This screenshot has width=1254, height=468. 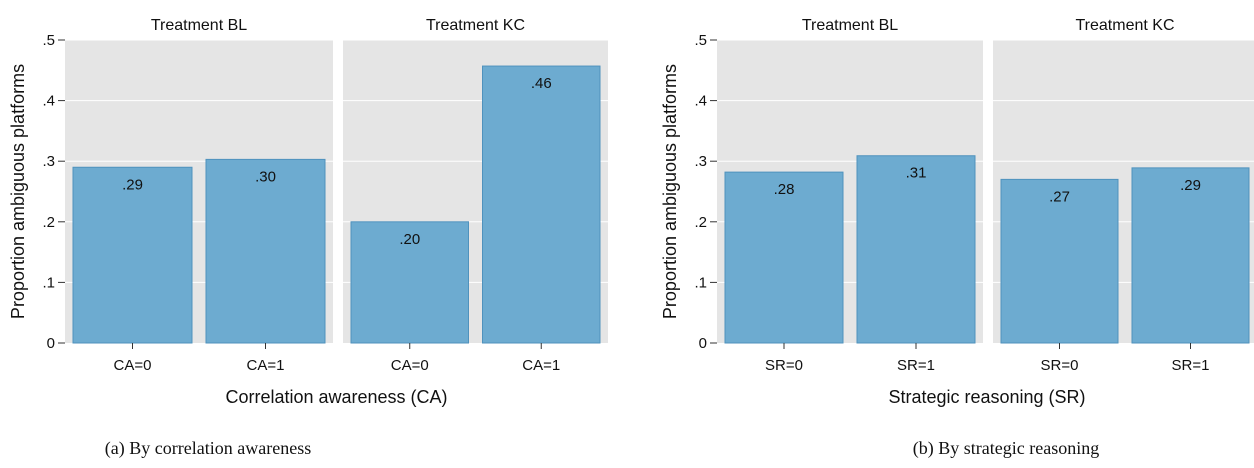 I want to click on bar-value-label: .28, so click(x=784, y=189).